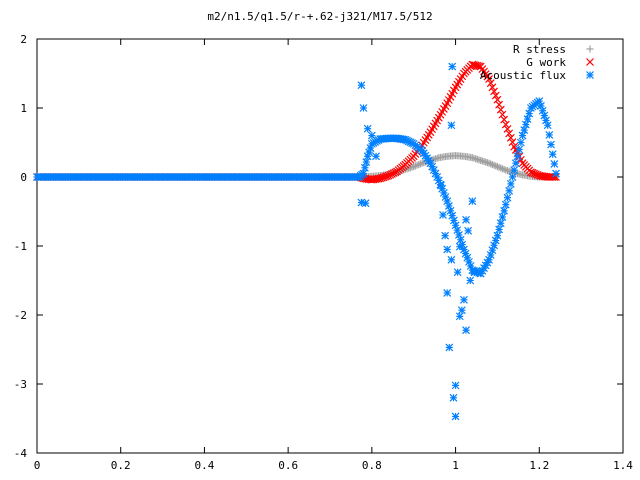 The image size is (640, 480). Describe the element at coordinates (121, 465) in the screenshot. I see `x-tick-label: 0.2` at that location.